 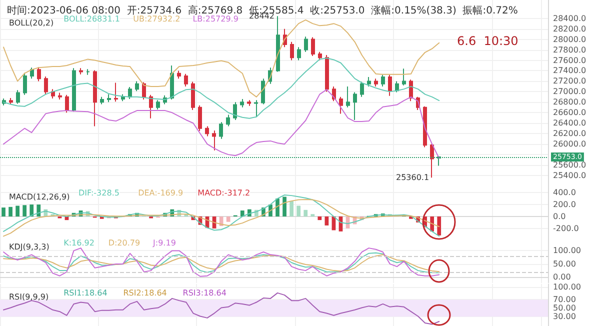 I want to click on y-tick-label: 0.0, so click(x=559, y=216).